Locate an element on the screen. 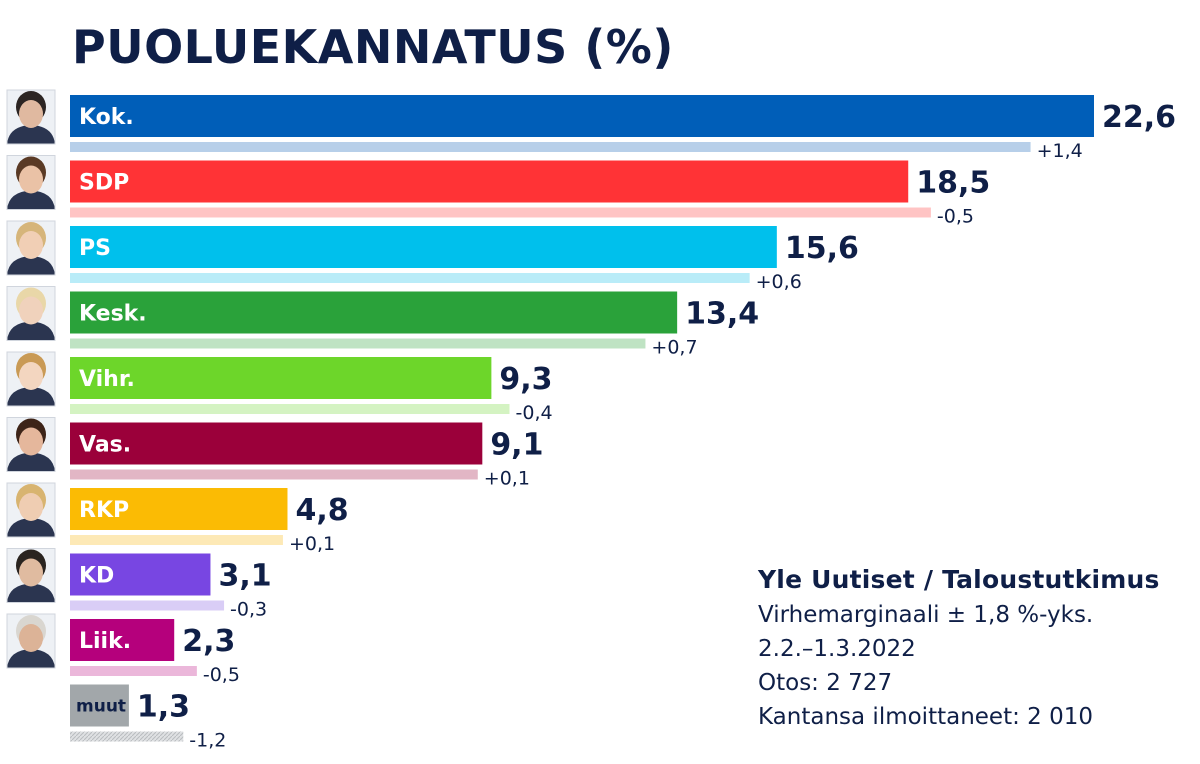 The width and height of the screenshot is (1200, 764). category-label-ps: PS is located at coordinates (95, 248).